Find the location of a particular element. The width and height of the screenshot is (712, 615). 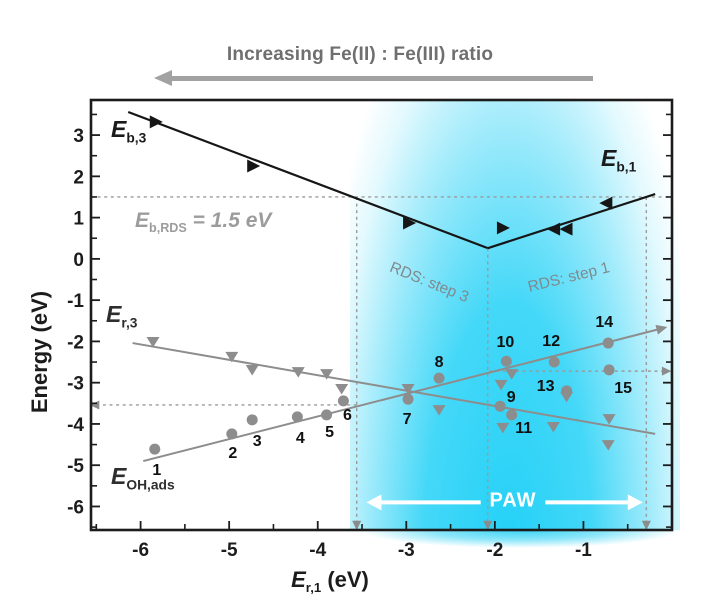

er3-line-label: Er,3 is located at coordinates (122, 316).